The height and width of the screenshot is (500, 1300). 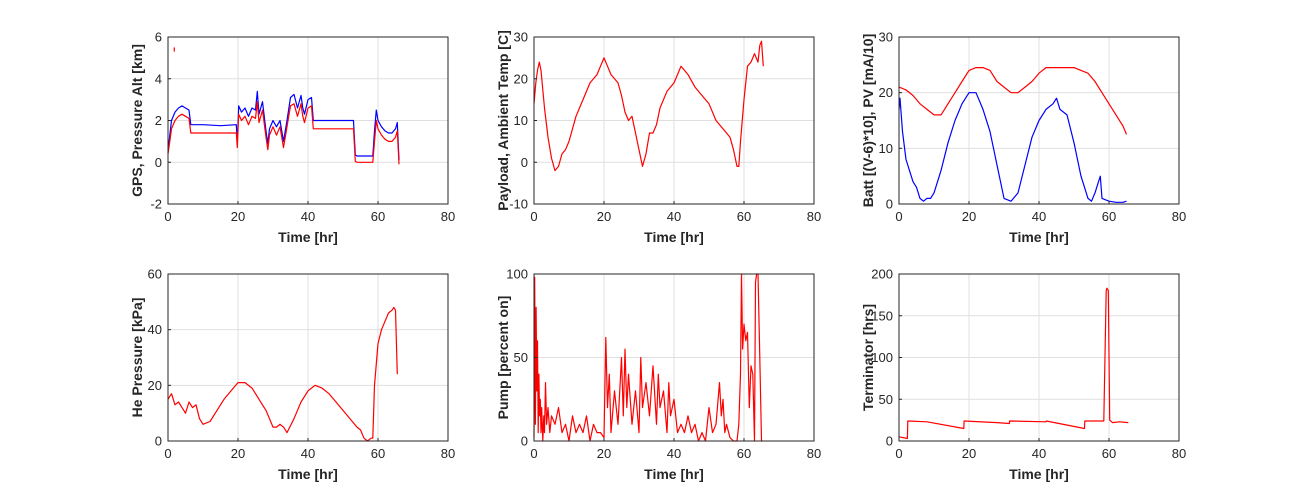 I want to click on y-tick-label: 200, so click(x=882, y=274).